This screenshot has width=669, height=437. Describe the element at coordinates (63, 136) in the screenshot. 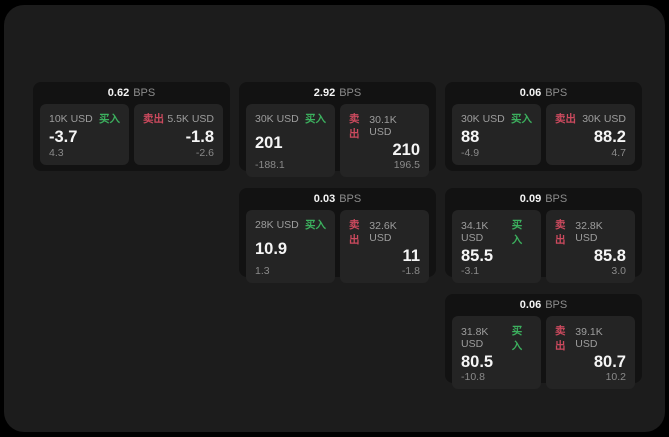

I see `buy-price: -3.7` at that location.